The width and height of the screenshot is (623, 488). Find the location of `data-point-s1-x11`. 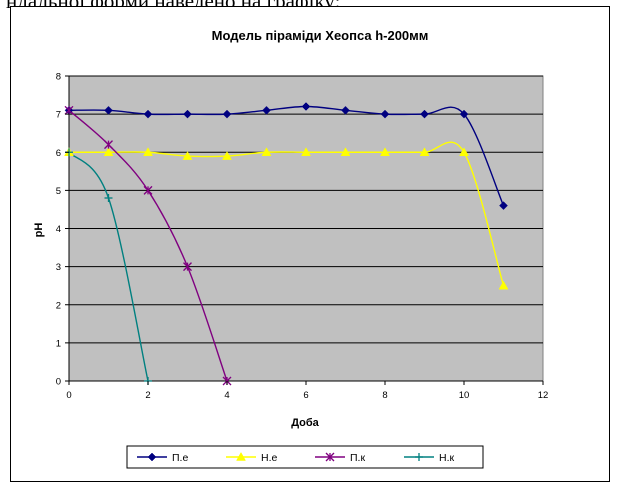

data-point-s1-x11 is located at coordinates (503, 205).